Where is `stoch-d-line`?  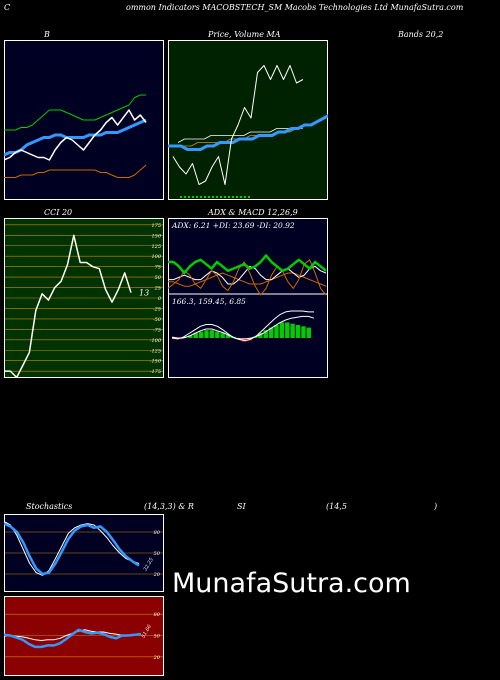 stoch-d-line is located at coordinates (72, 548).